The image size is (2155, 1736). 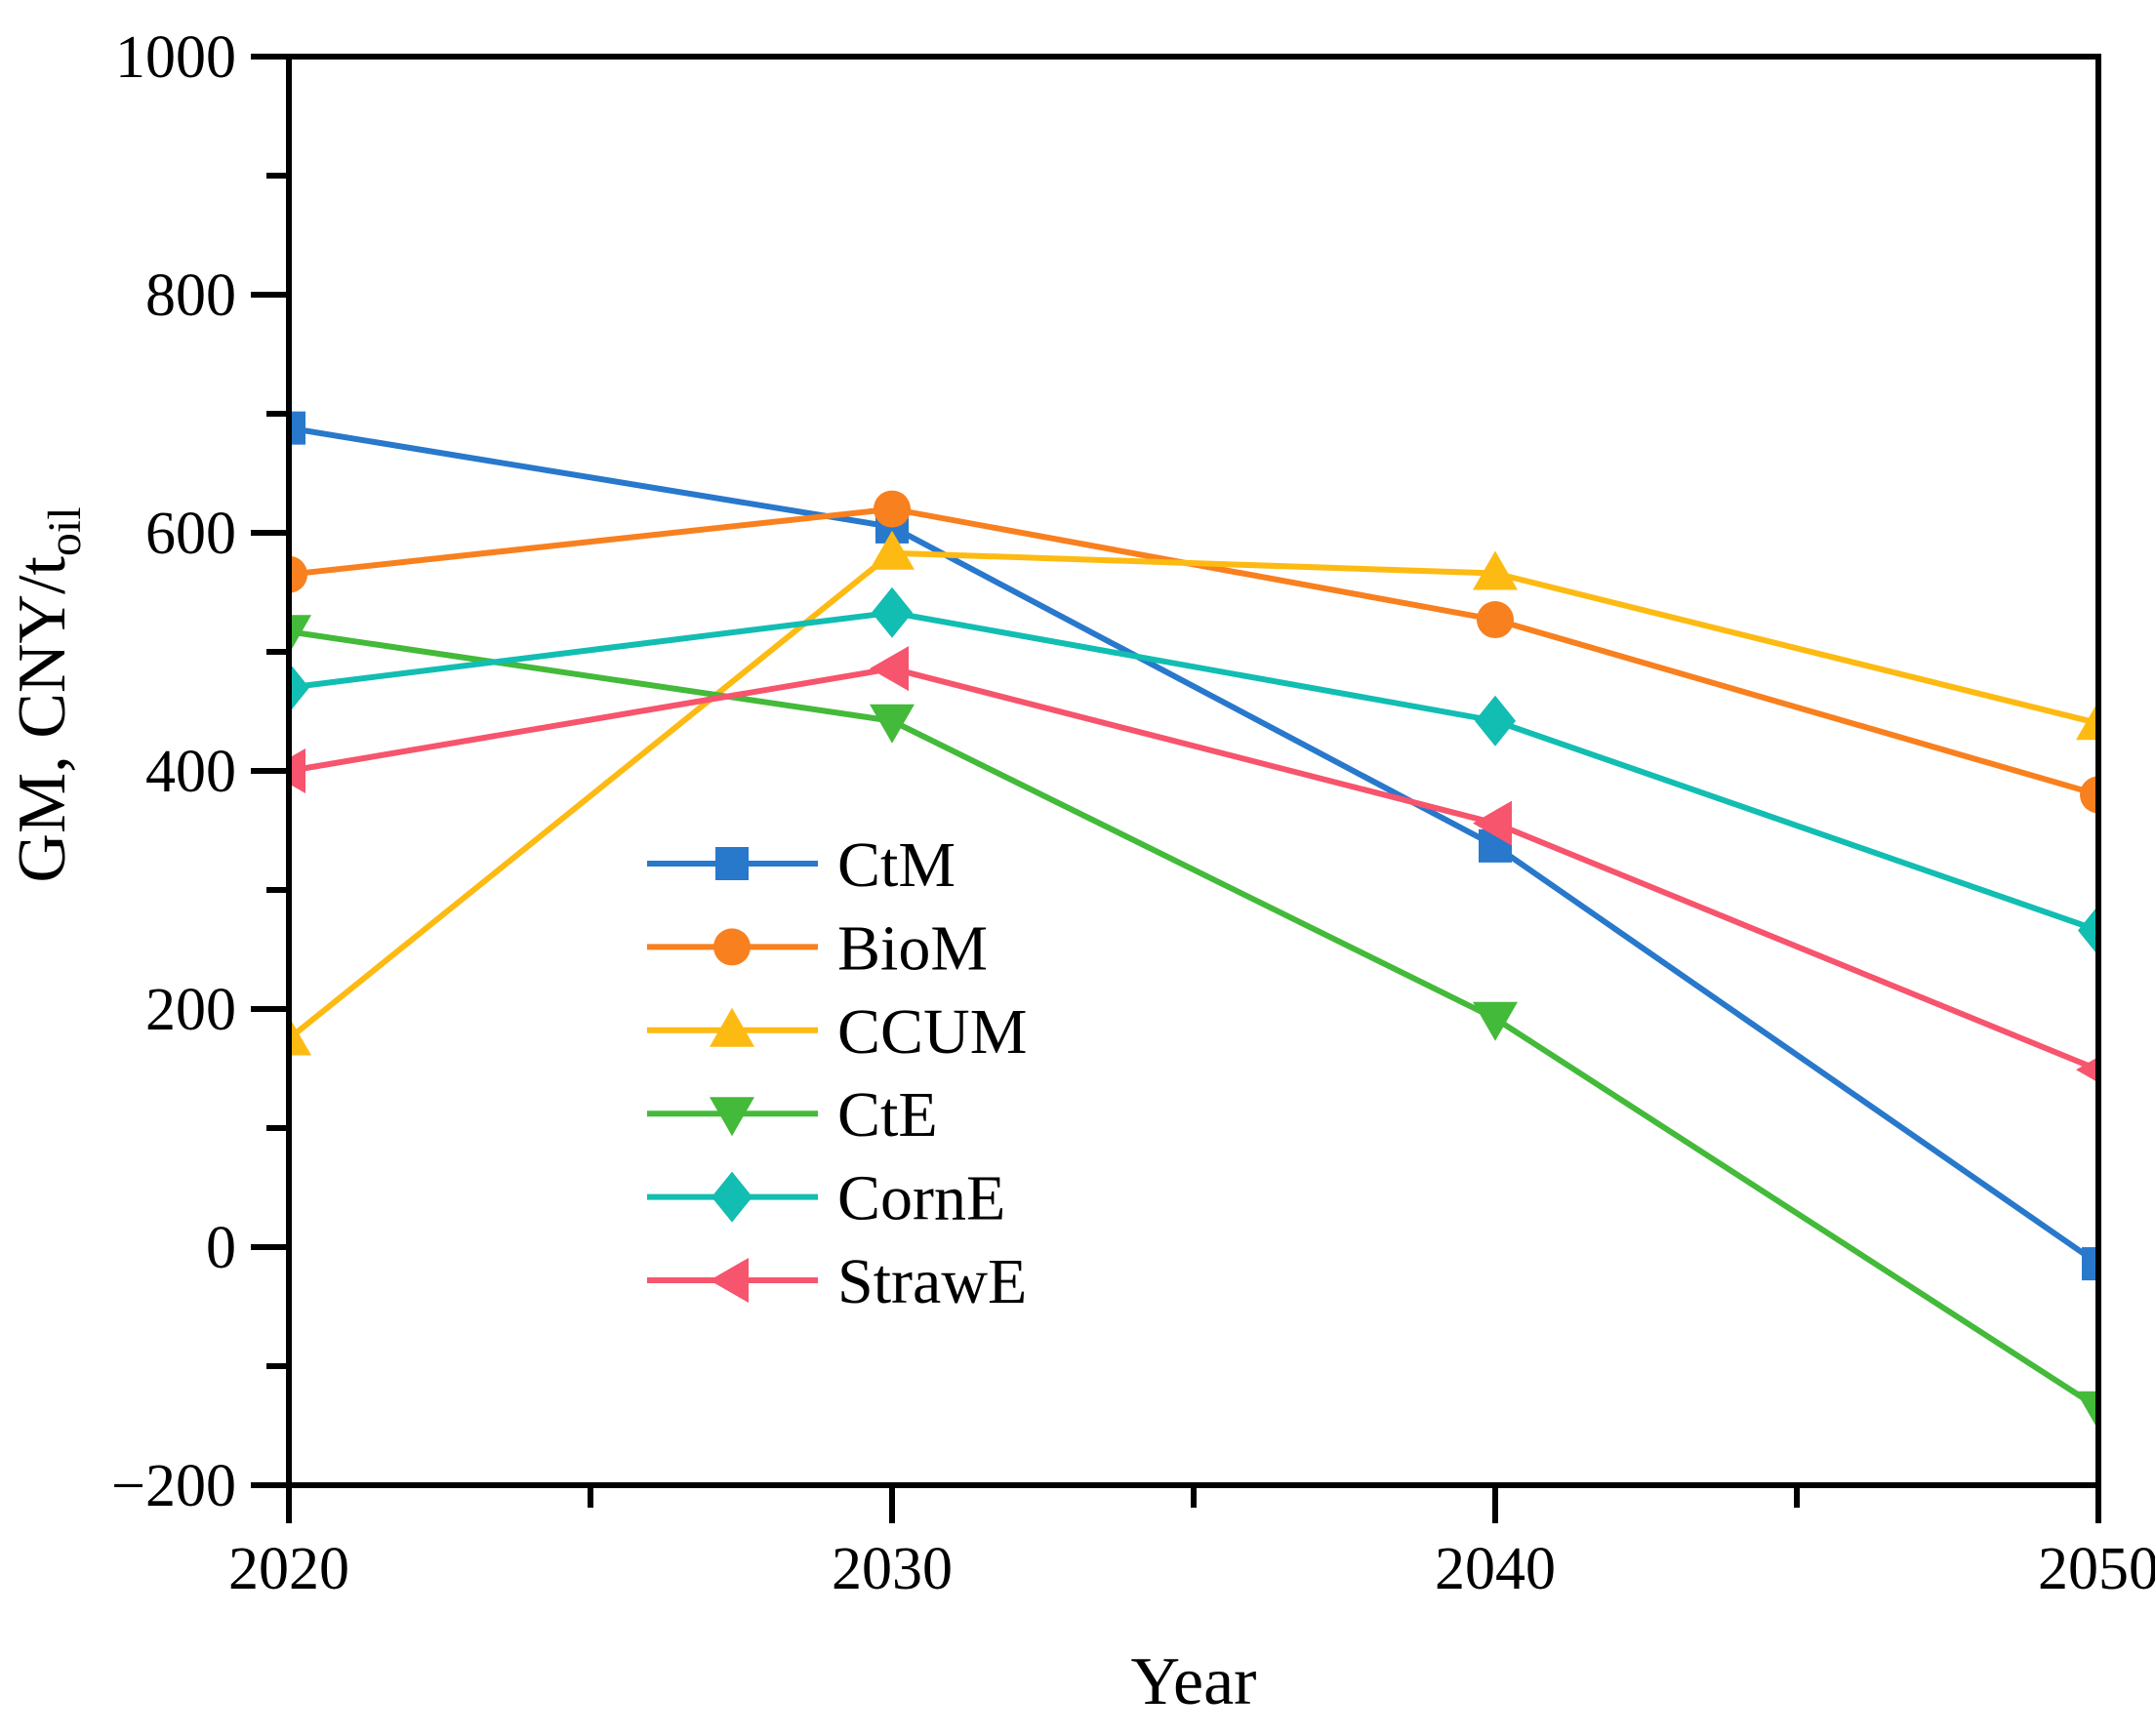 I want to click on legend-marker-diamond-icon, so click(x=732, y=1197).